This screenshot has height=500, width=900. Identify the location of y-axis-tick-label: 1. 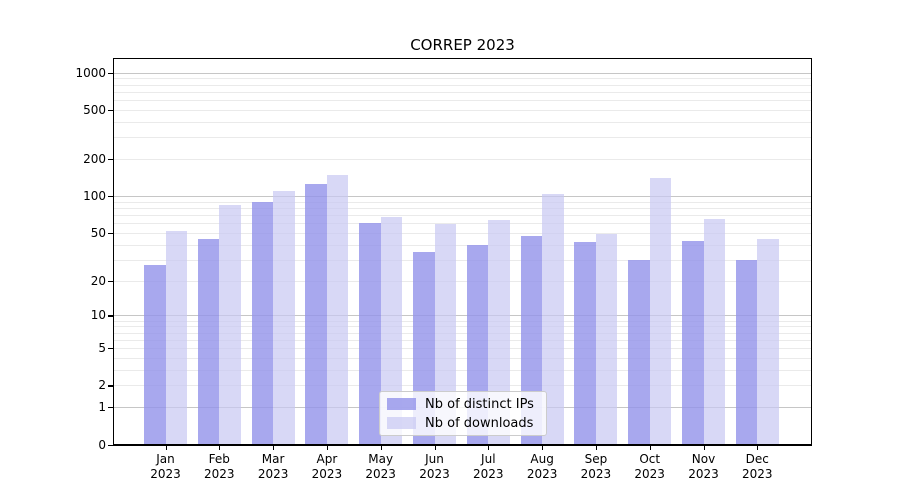
(102, 407).